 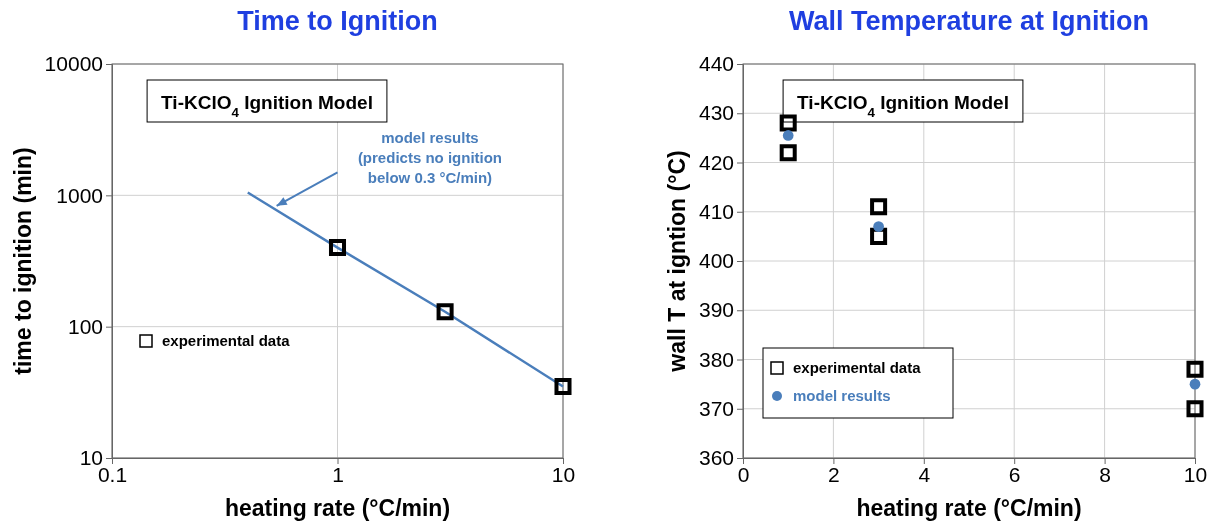 What do you see at coordinates (79, 195) in the screenshot?
I see `y-tick-label: 1000` at bounding box center [79, 195].